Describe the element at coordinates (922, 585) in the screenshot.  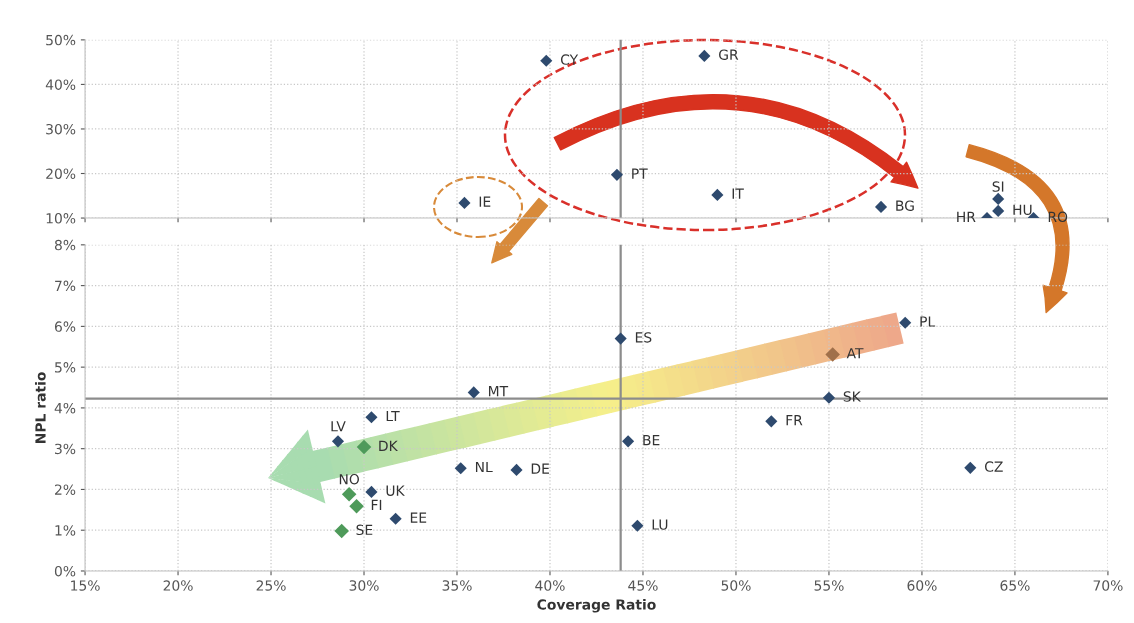
I see `x-tick-label: 60%` at that location.